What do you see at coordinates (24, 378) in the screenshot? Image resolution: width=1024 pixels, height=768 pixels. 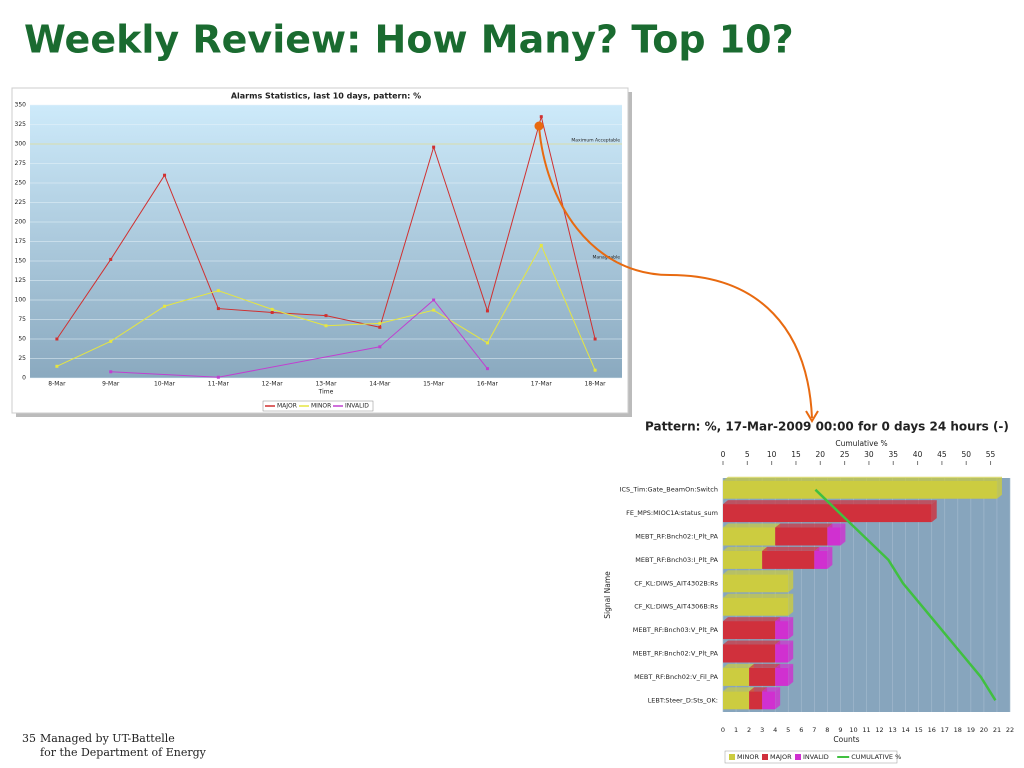 I see `y-tick-label: 0` at bounding box center [24, 378].